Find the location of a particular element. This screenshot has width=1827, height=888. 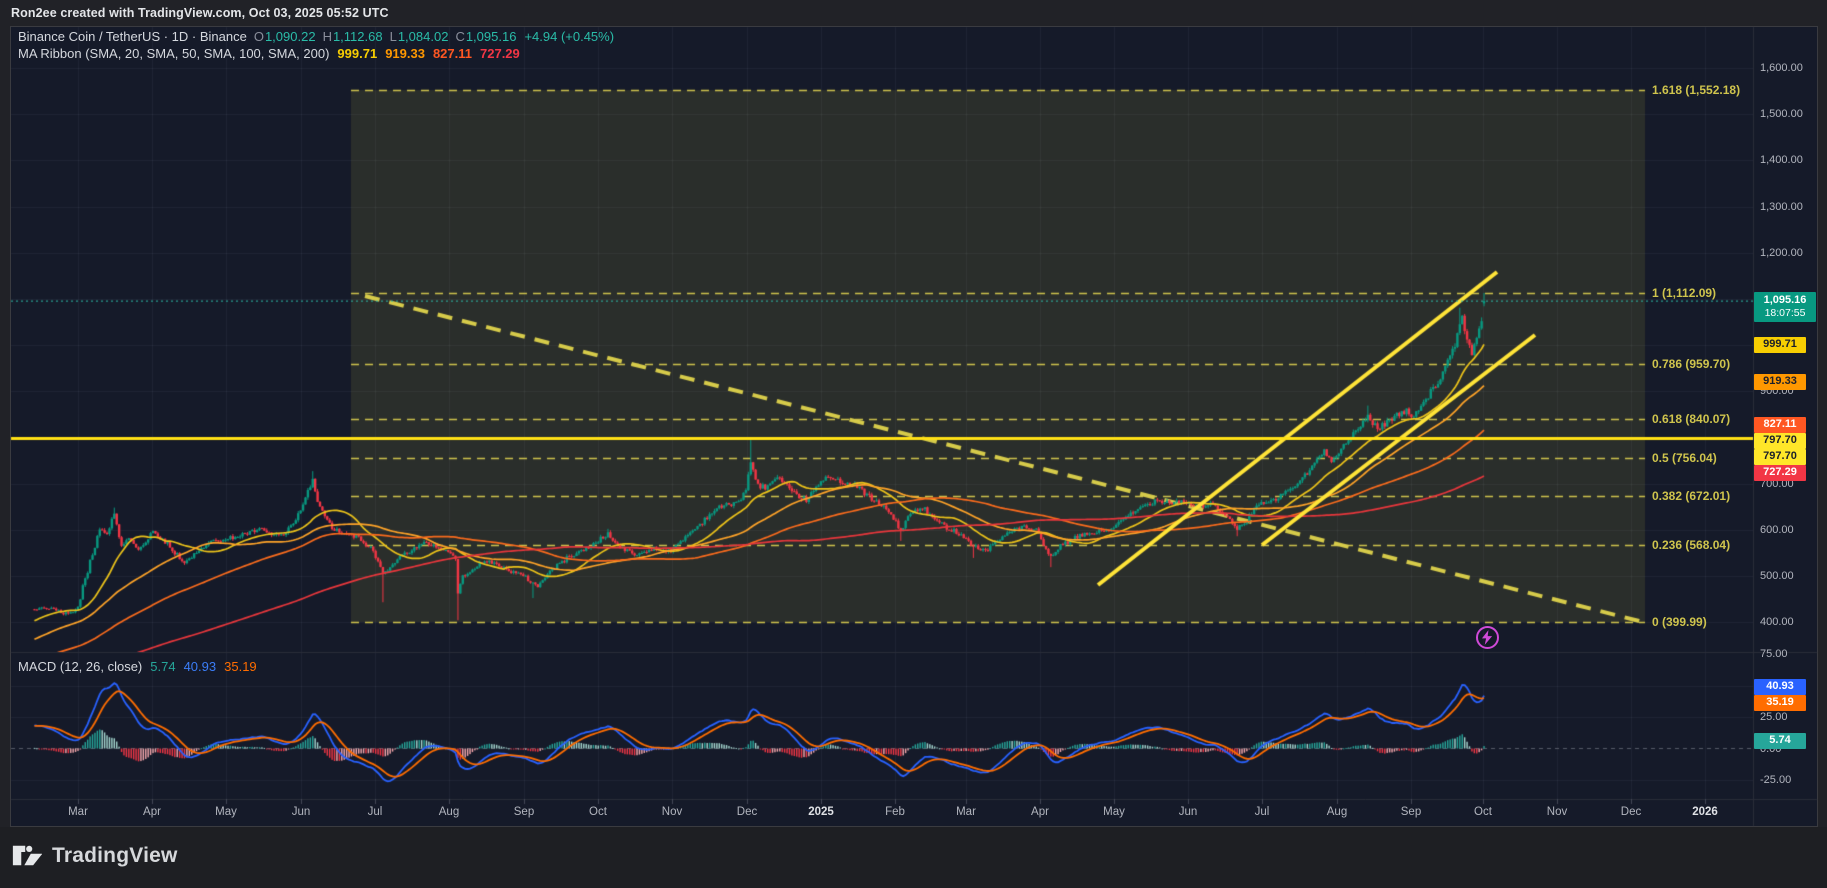

price-axis-label: 1,300.00 is located at coordinates (1781, 206).